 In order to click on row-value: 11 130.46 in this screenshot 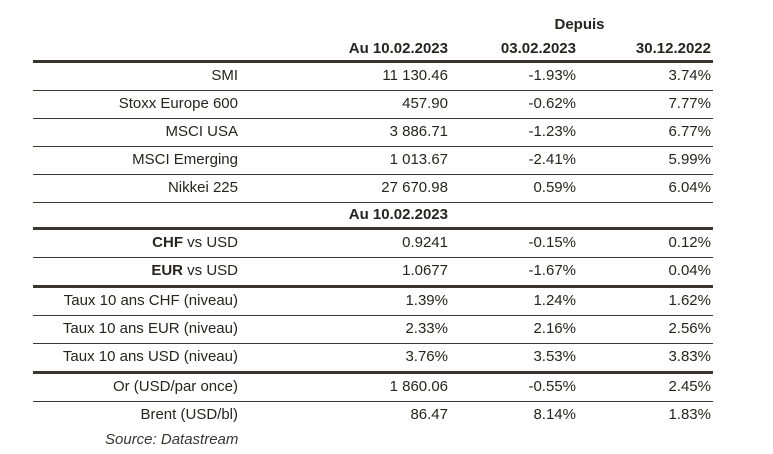, I will do `click(415, 76)`.